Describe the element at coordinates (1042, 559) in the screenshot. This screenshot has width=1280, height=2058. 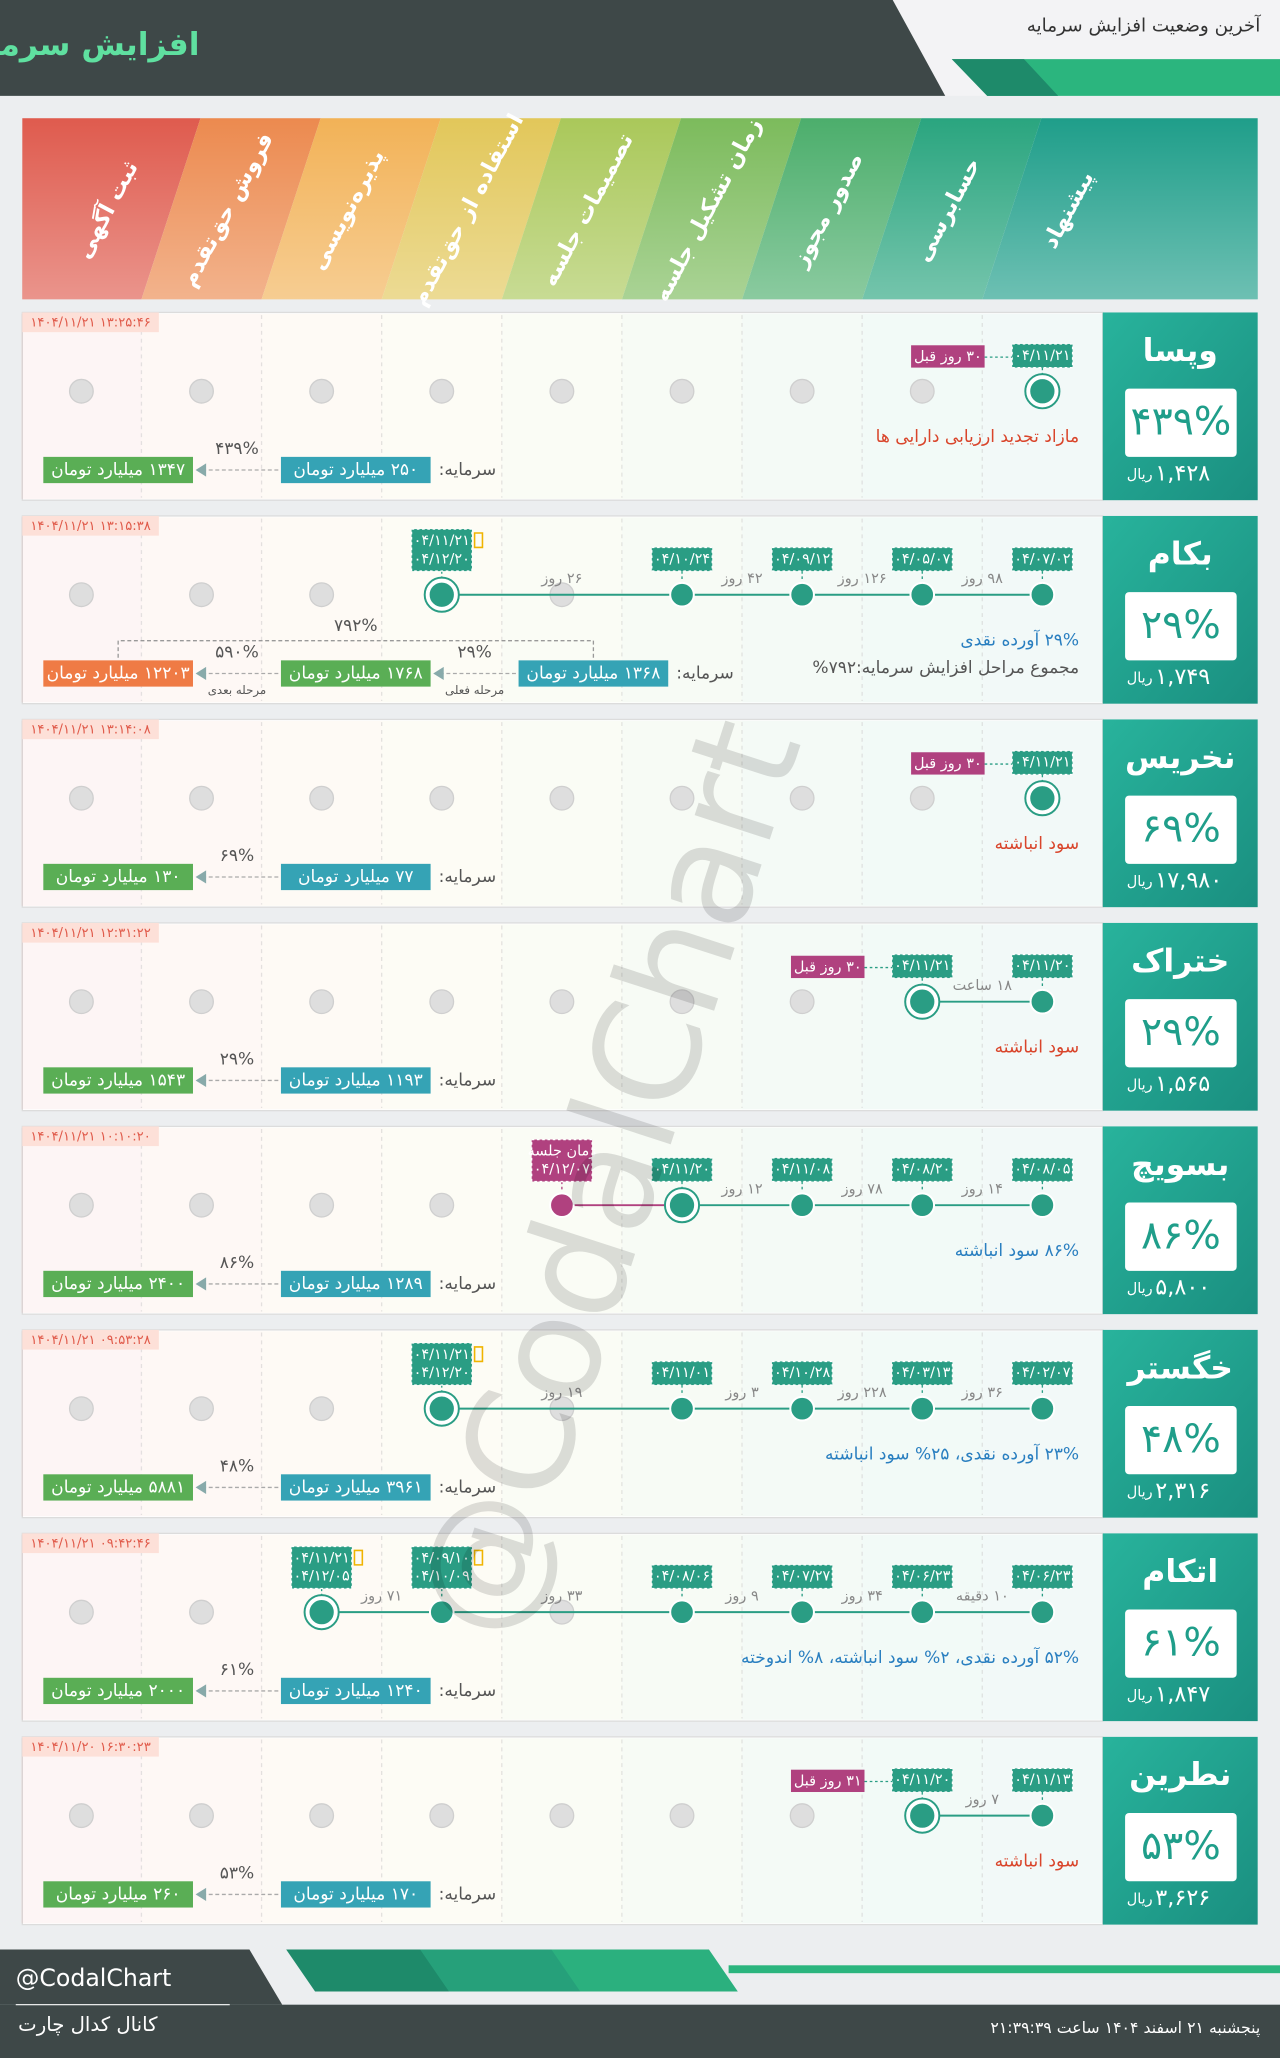
I see `date-text: ۰۴/۰۷/۰۲` at that location.